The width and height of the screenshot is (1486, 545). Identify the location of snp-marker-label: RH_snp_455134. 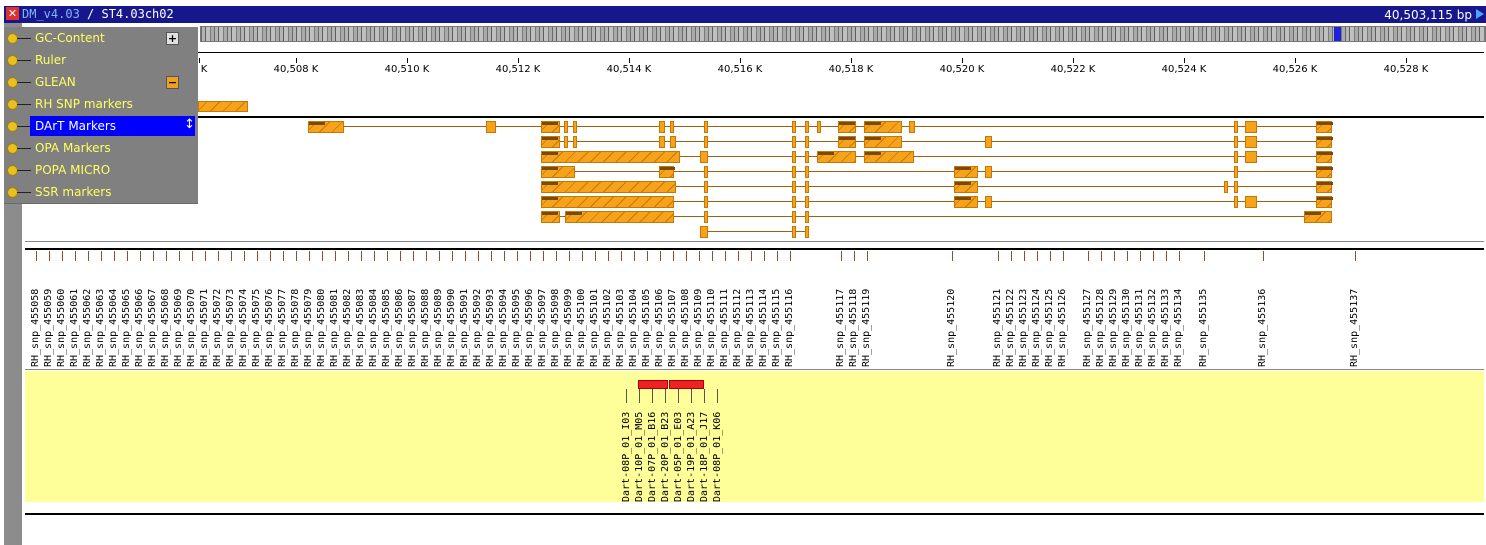
(1178, 327).